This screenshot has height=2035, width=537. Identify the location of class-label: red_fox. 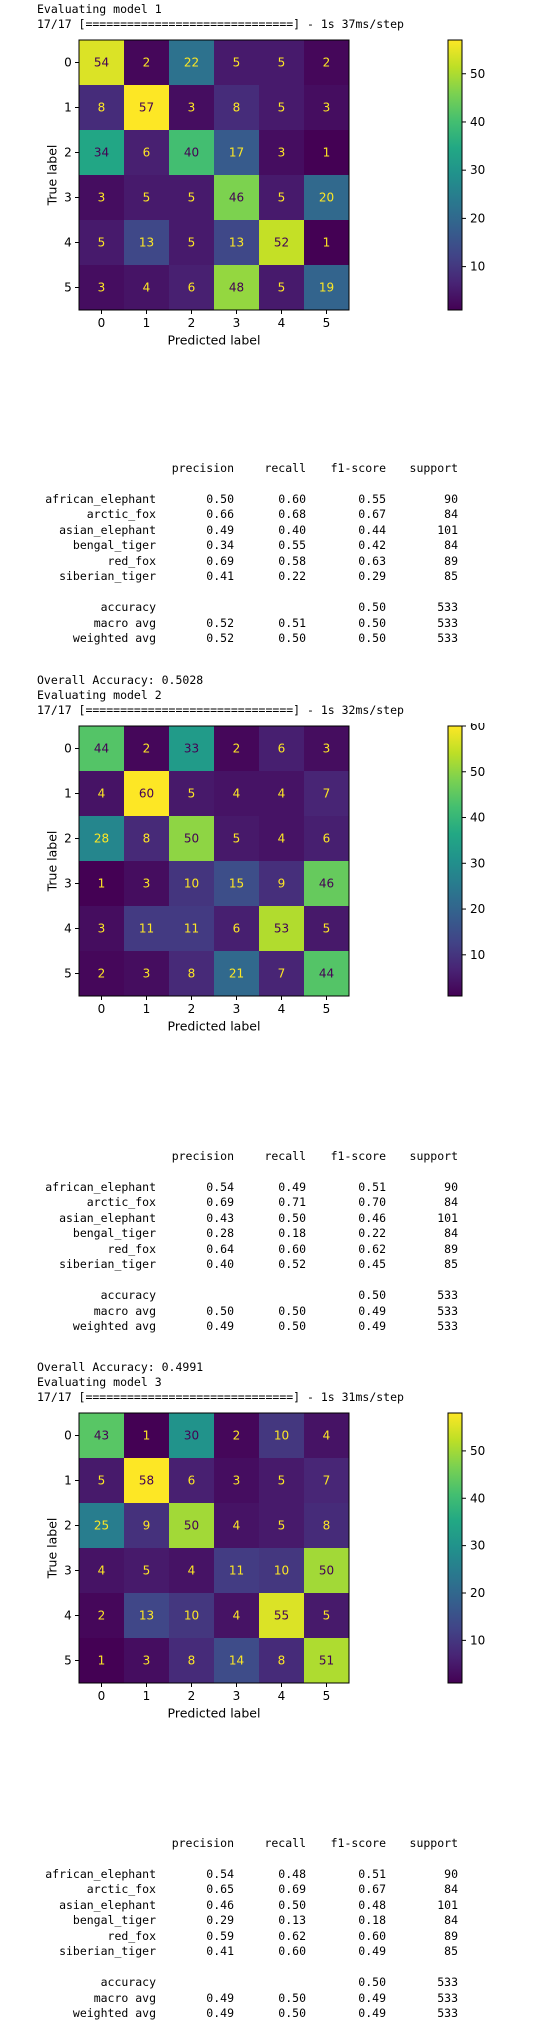
(131, 1935).